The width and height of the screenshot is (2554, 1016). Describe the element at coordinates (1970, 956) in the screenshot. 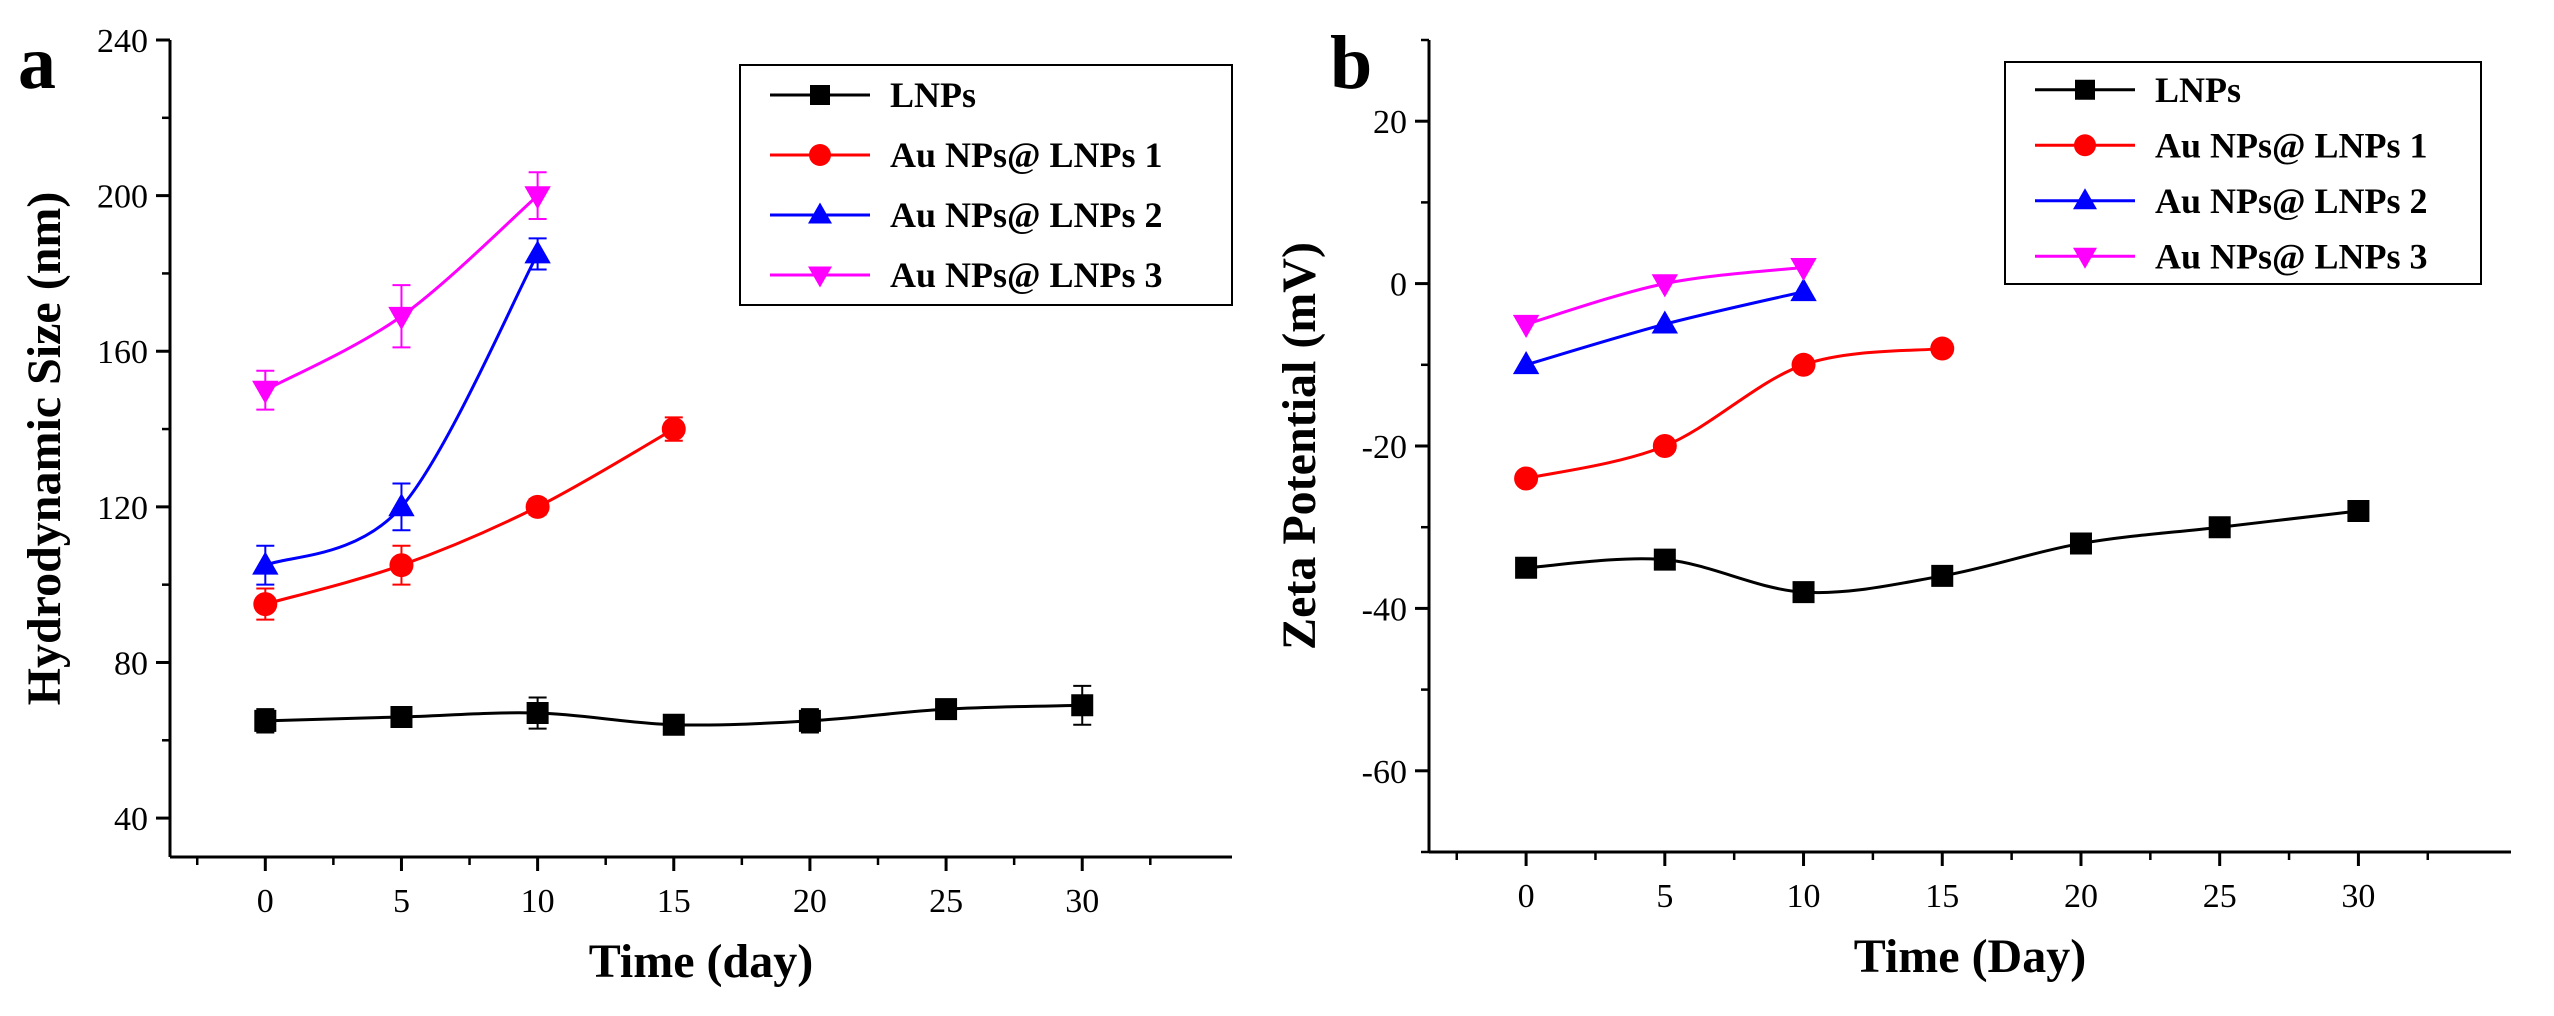

I see `x-axis-title: Time (Day)` at that location.